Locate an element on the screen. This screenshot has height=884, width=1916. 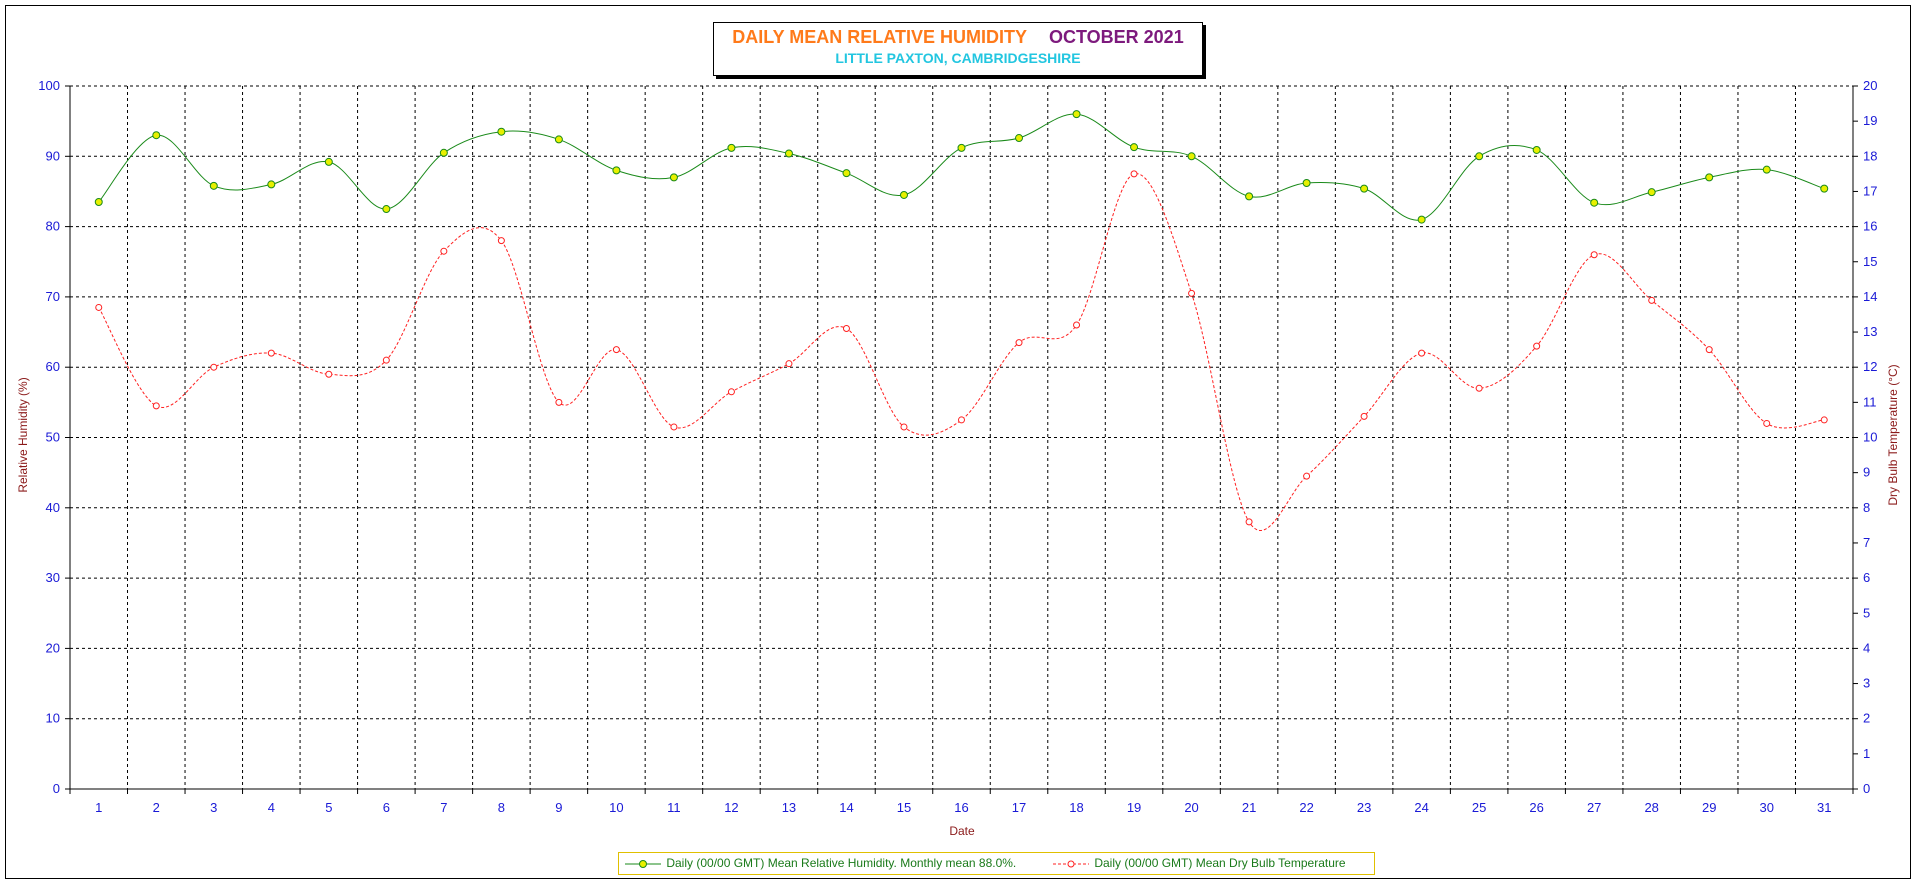
legend-humidity-symbol is located at coordinates (643, 864).